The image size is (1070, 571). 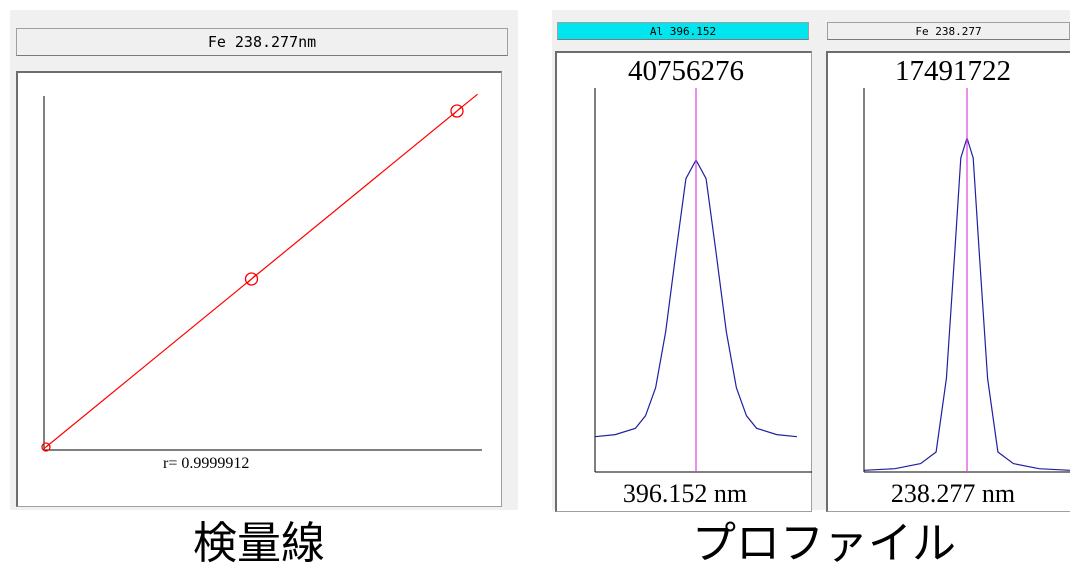 What do you see at coordinates (206, 463) in the screenshot?
I see `calibration-r-value: r= 0.9999912` at bounding box center [206, 463].